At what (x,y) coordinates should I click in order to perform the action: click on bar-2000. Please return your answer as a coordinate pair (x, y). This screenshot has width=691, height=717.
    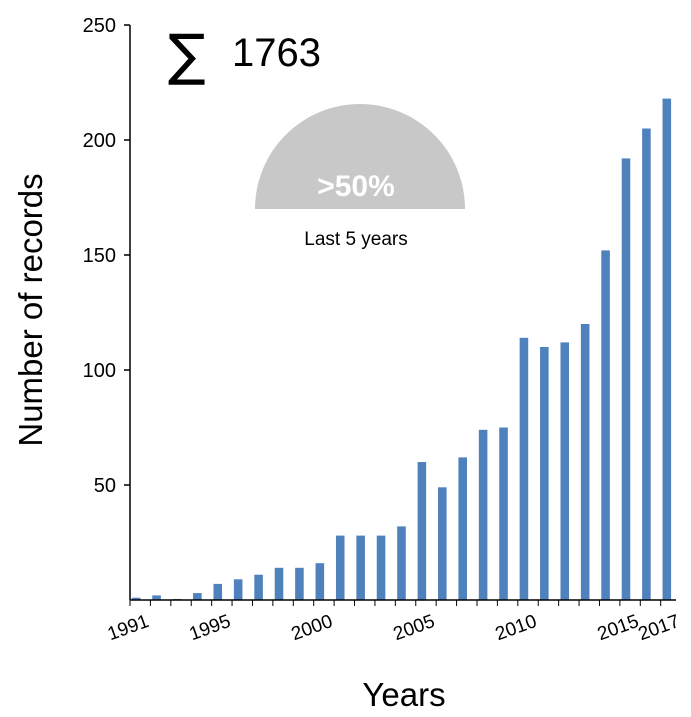
    Looking at the image, I should click on (320, 581).